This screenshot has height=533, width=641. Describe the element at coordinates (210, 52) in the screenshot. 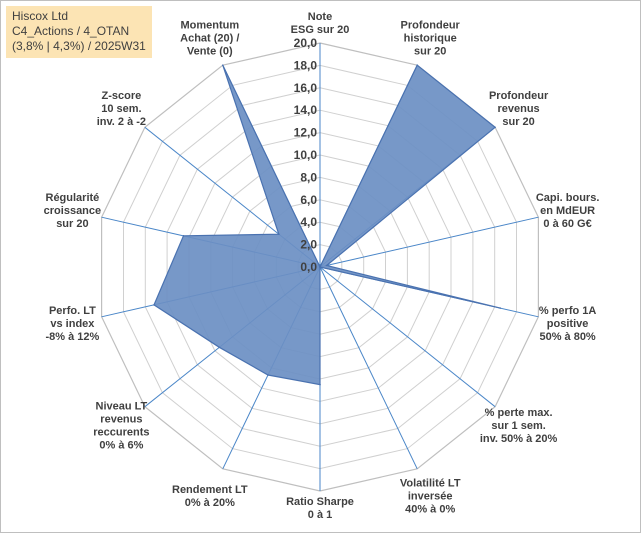

I see `axis-label-line: Vente (0)` at that location.